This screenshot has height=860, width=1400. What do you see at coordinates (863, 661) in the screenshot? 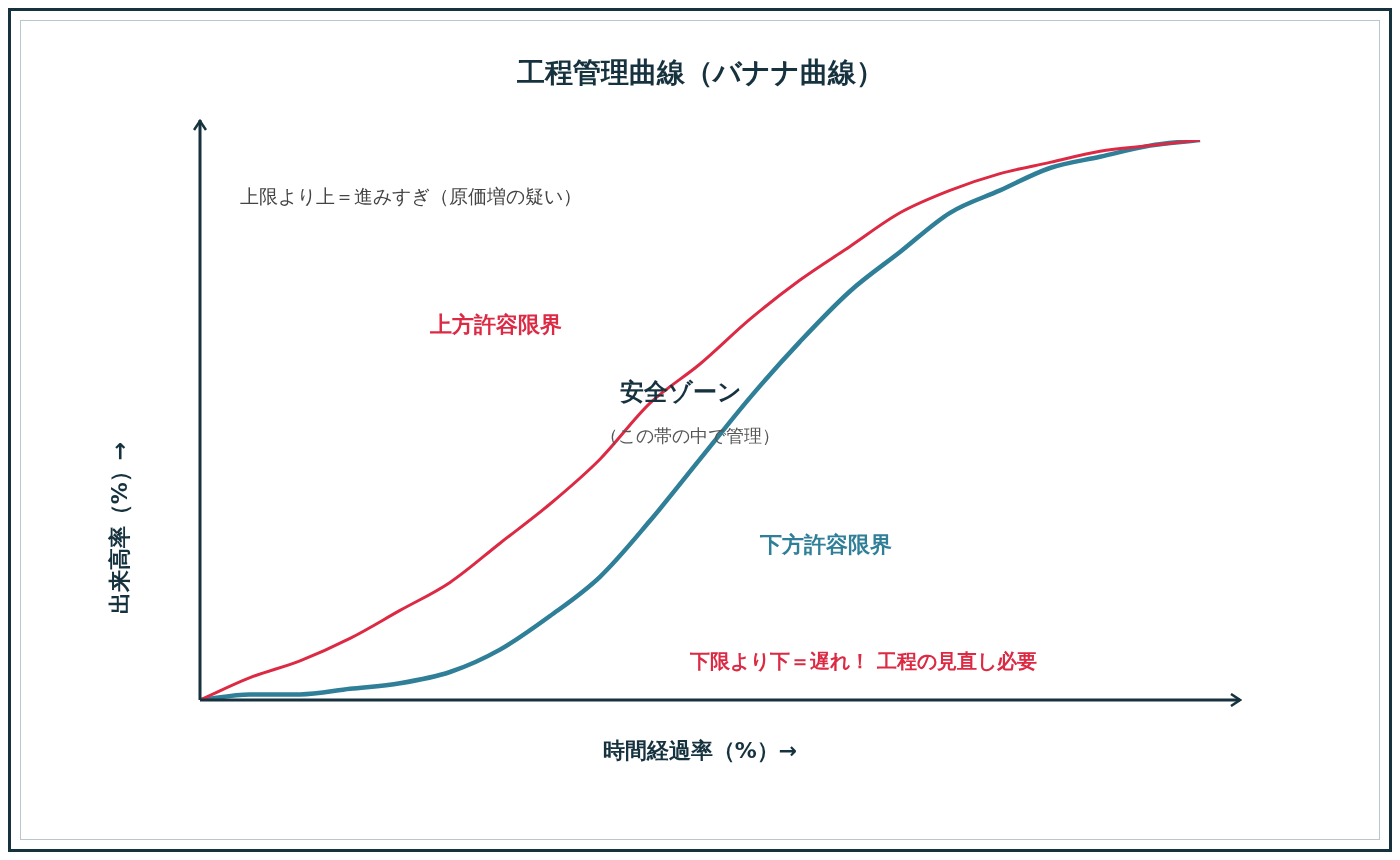
I see `annotation: 下限より下＝遅れ！ 工程の見直し必要` at bounding box center [863, 661].